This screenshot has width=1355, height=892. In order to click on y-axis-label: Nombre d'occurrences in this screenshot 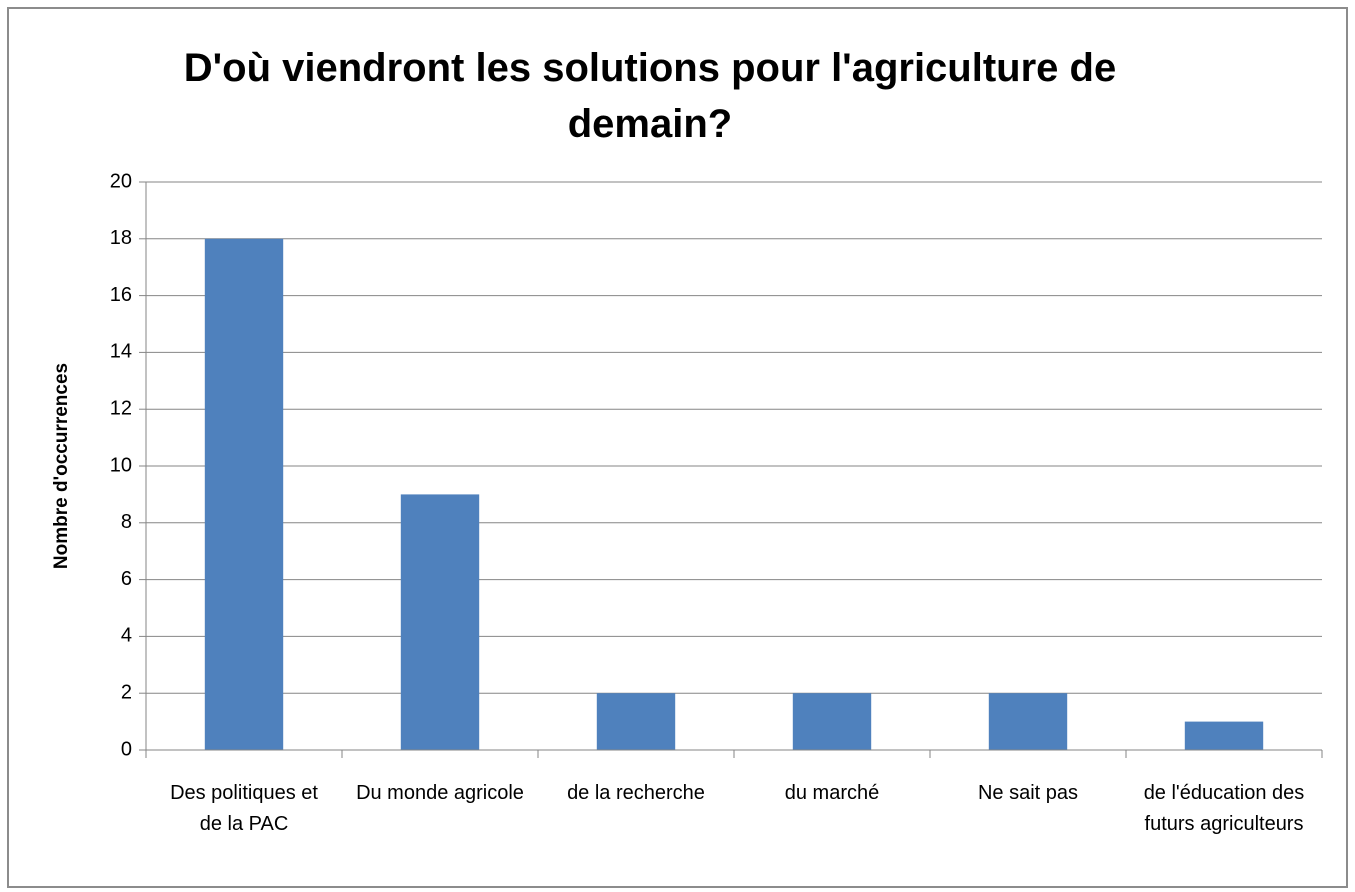, I will do `click(61, 466)`.